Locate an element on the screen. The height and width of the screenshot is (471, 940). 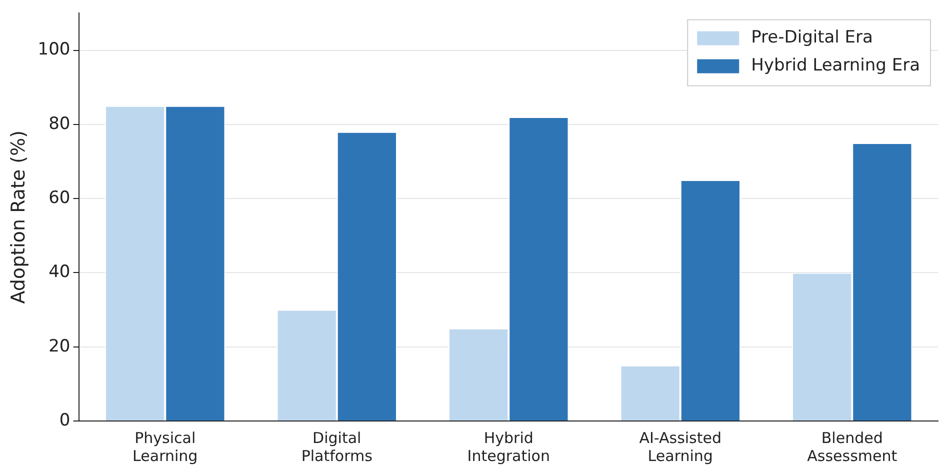
legend-label: Hybrid Learning Era is located at coordinates (835, 66).